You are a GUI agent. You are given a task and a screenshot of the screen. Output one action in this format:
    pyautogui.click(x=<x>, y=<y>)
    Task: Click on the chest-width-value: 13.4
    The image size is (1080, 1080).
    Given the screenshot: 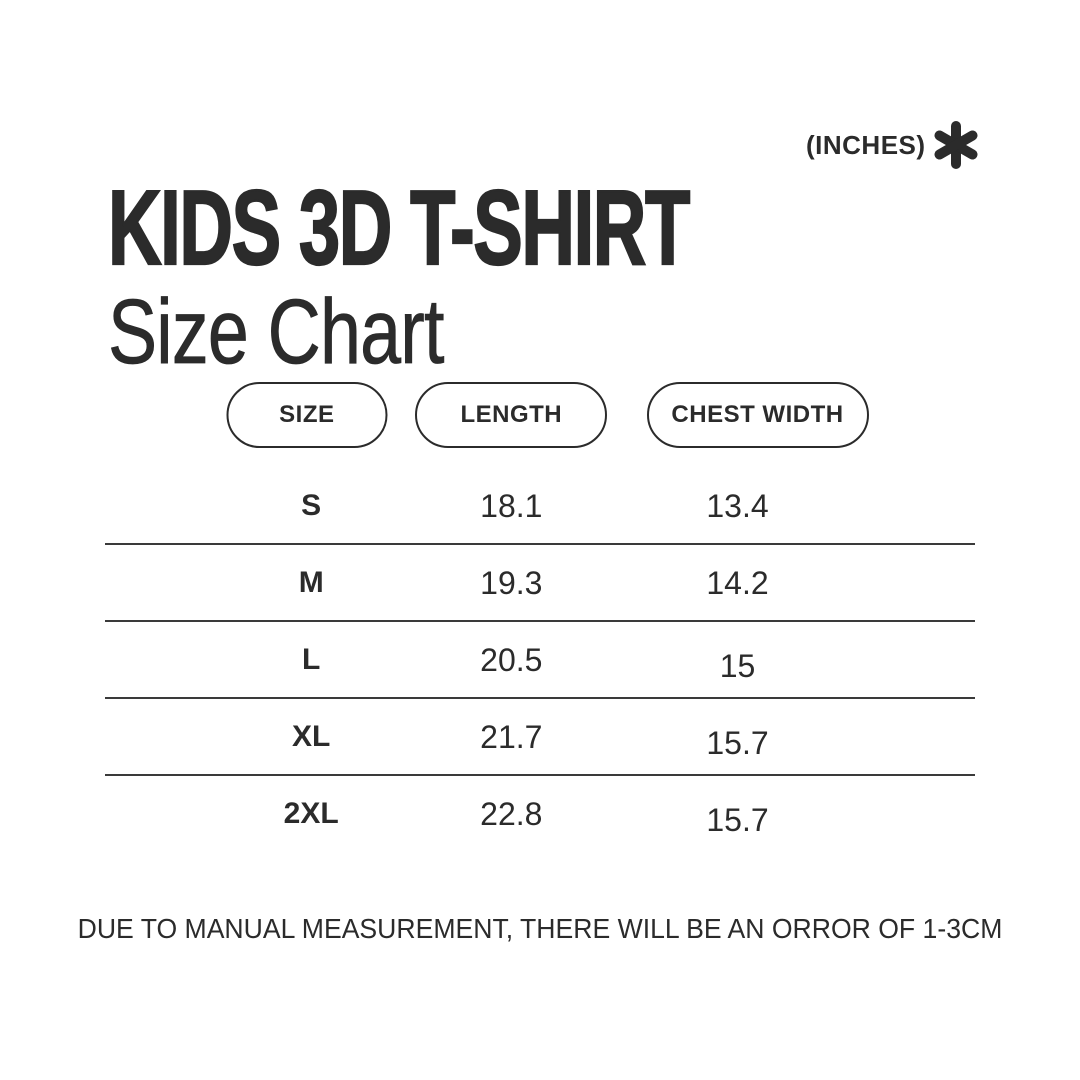 What is the action you would take?
    pyautogui.click(x=737, y=505)
    